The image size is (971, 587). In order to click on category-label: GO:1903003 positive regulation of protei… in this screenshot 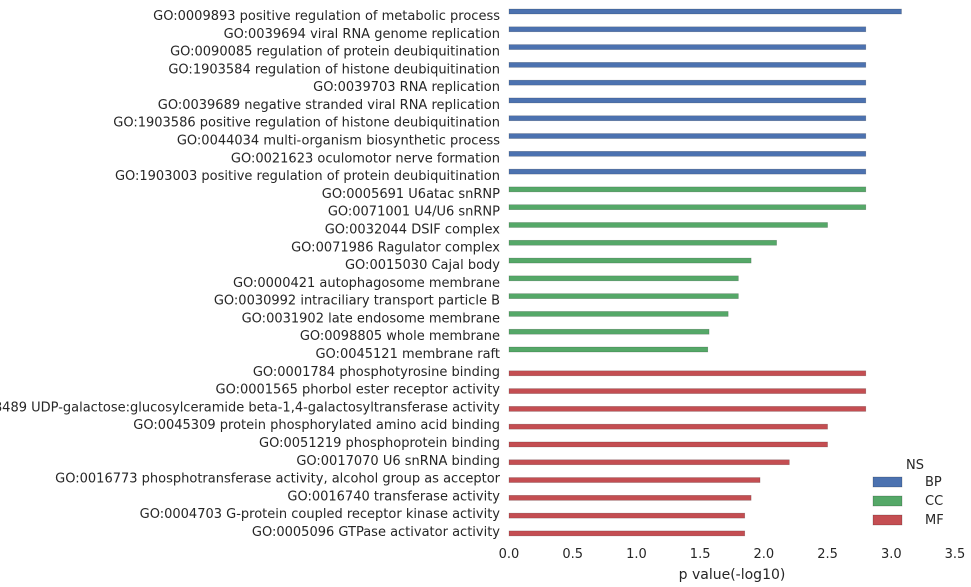, I will do `click(307, 176)`.